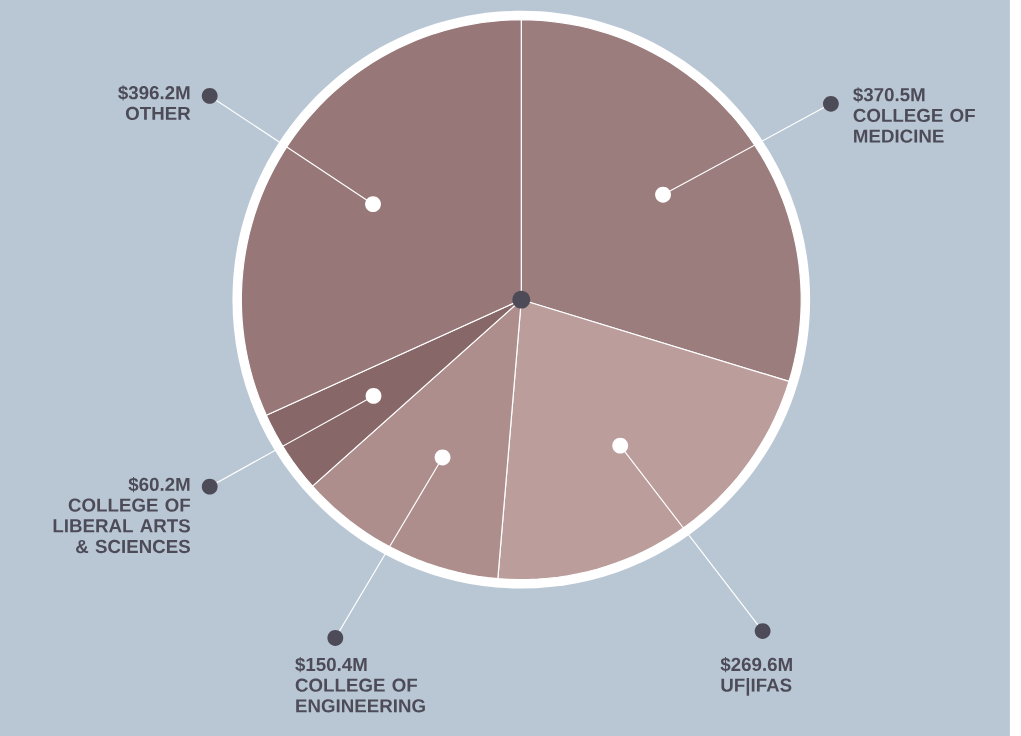  I want to click on data-label: $396.2M, so click(154, 93).